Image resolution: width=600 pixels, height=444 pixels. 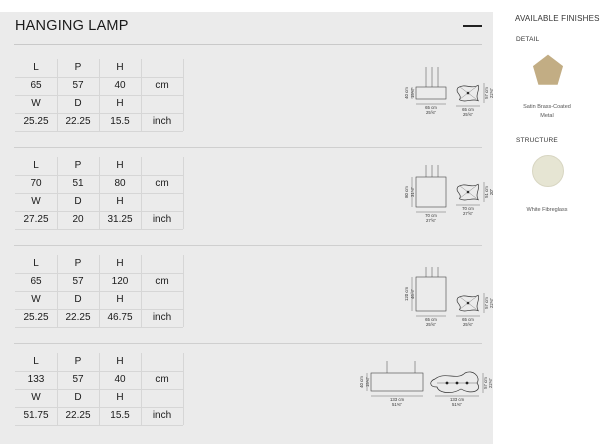 I want to click on spec-cell: 15.5, so click(x=120, y=415).